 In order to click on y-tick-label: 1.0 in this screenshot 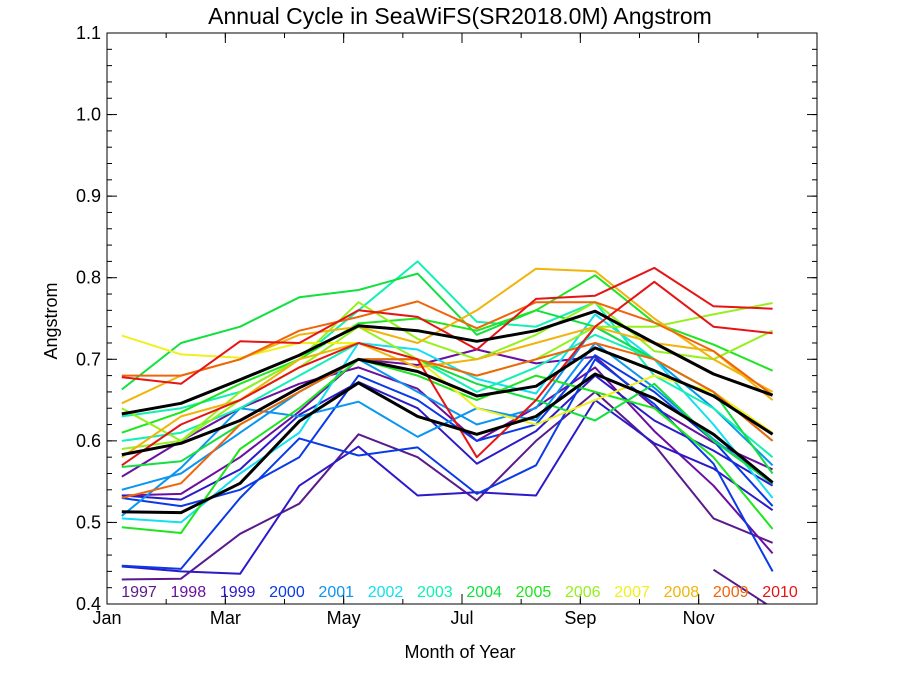, I will do `click(88, 115)`.